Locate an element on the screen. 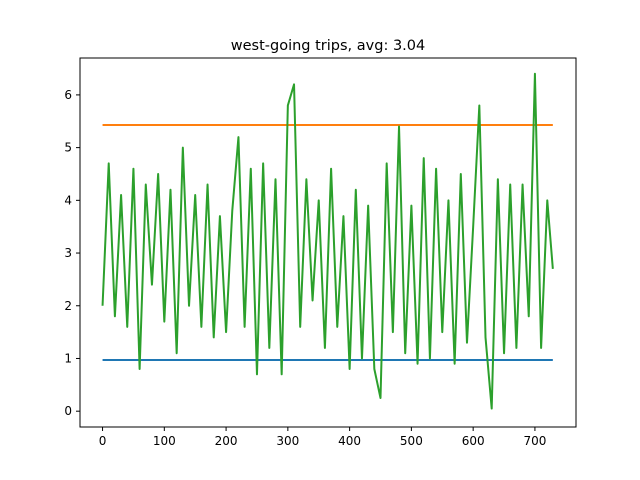 This screenshot has height=480, width=640. chart-title: west-going trips, avg: 3.04 is located at coordinates (328, 46).